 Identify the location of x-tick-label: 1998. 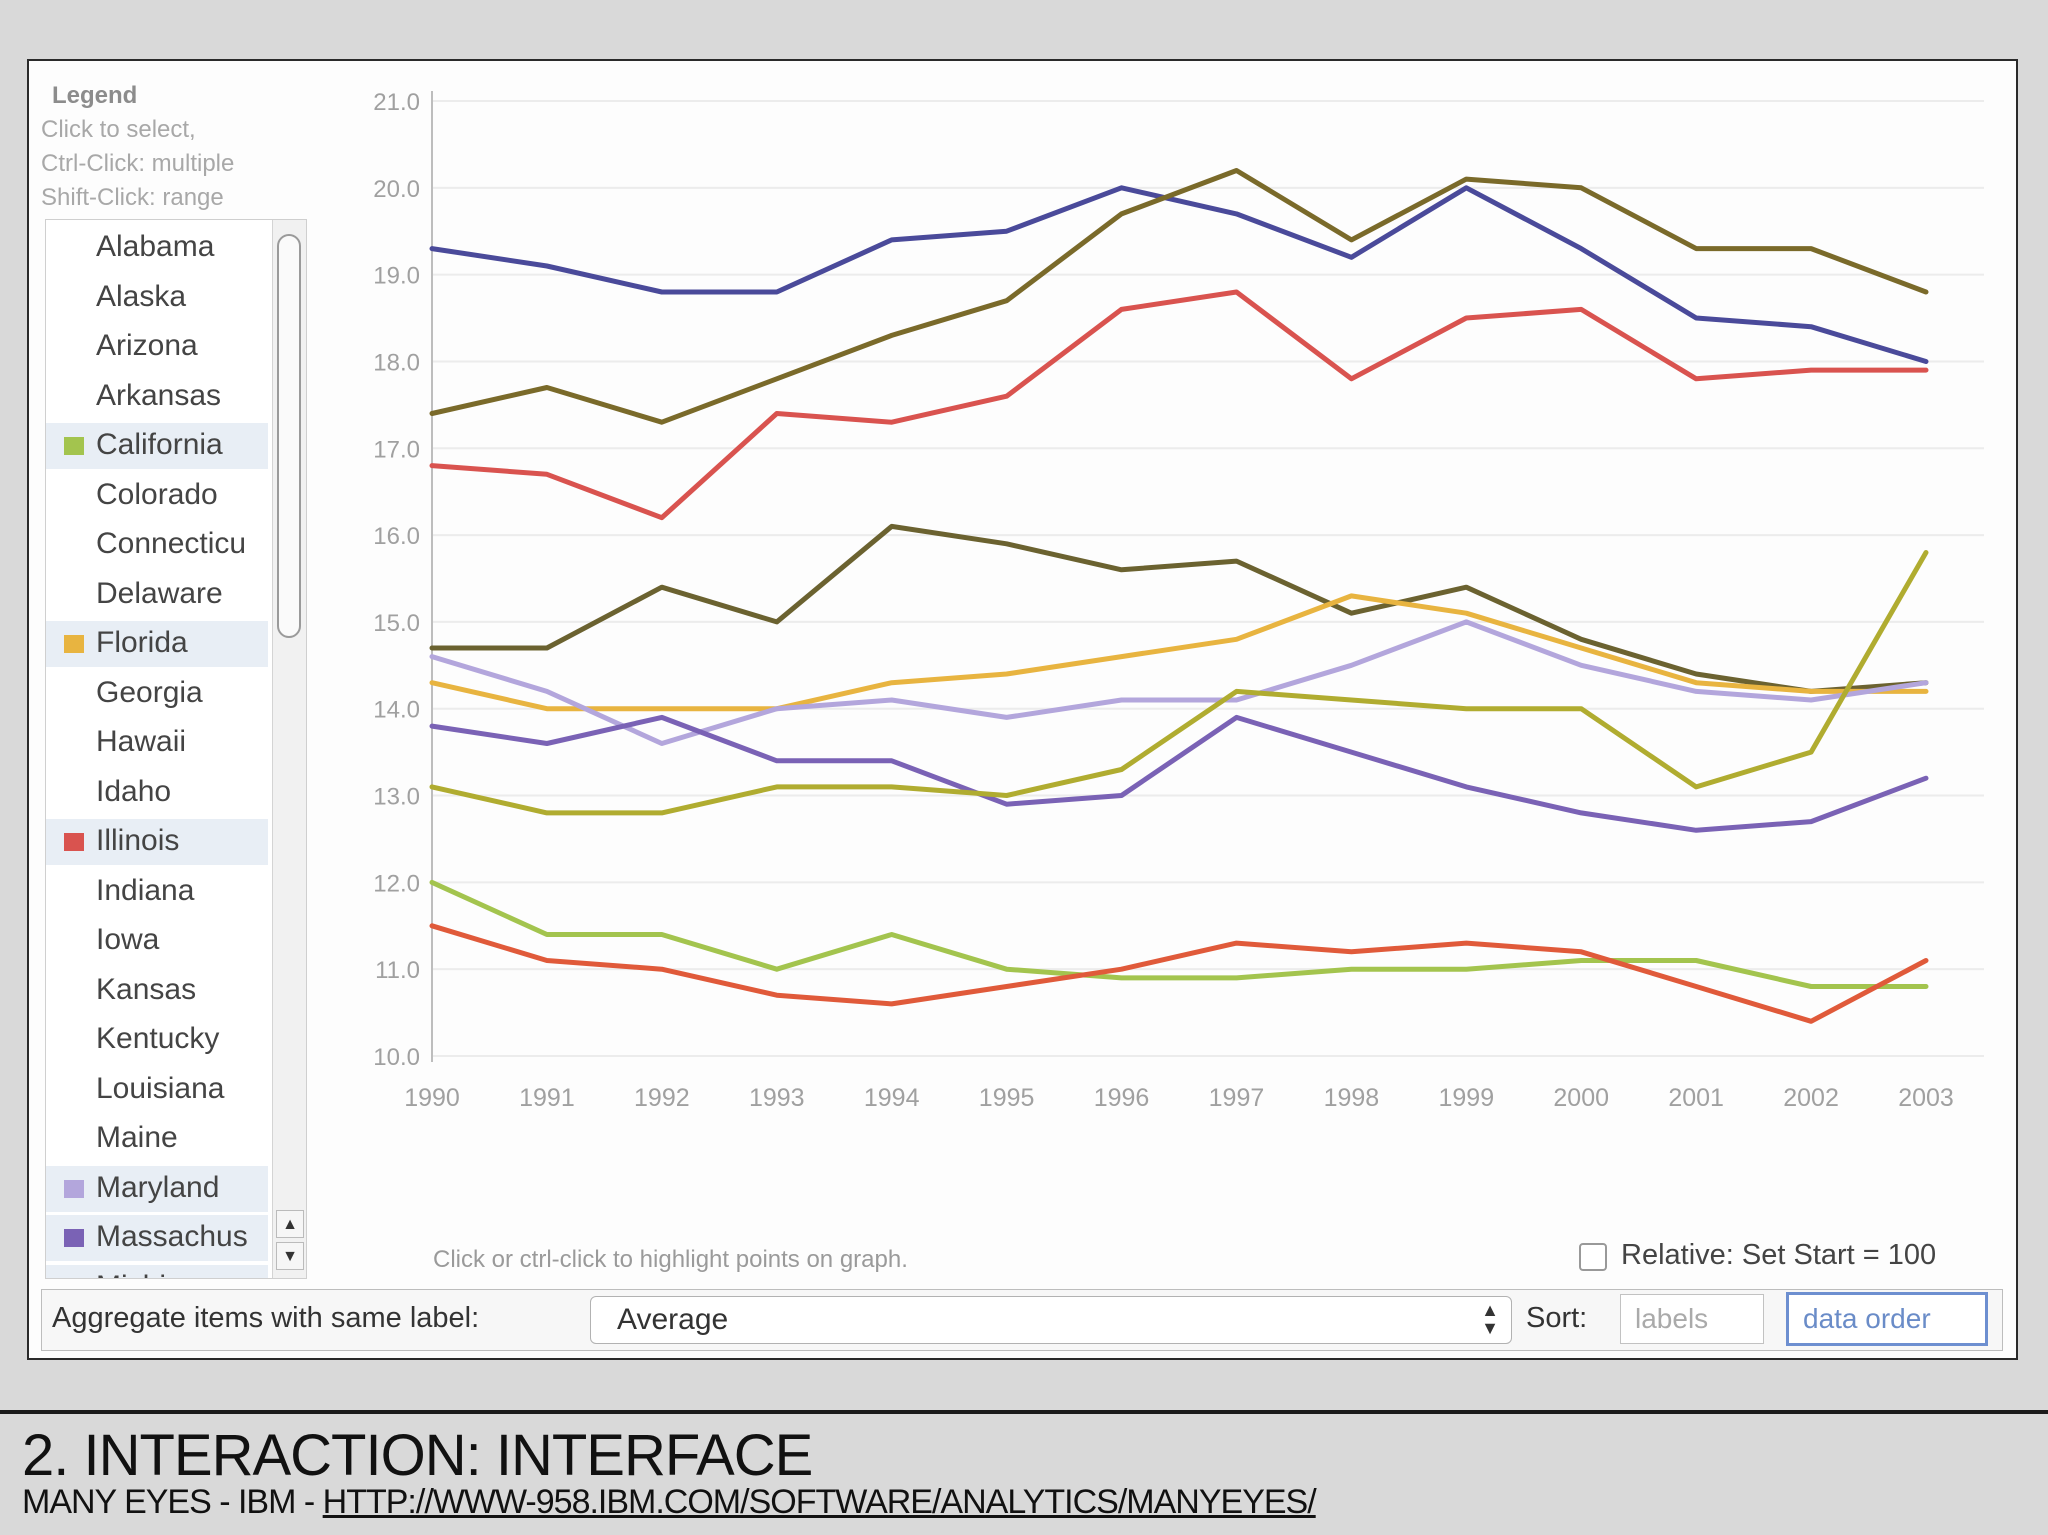
(1352, 1098).